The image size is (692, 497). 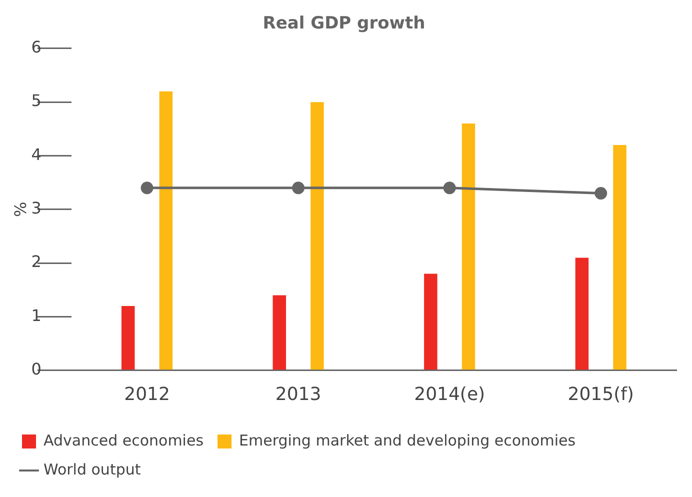 What do you see at coordinates (36, 154) in the screenshot?
I see `y-tick-label: 4` at bounding box center [36, 154].